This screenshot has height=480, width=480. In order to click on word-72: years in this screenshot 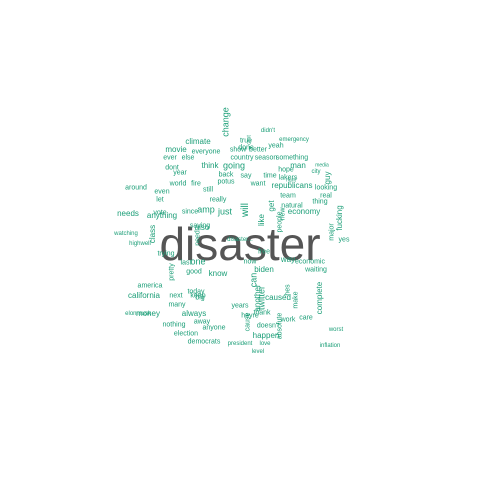, I will do `click(240, 306)`.